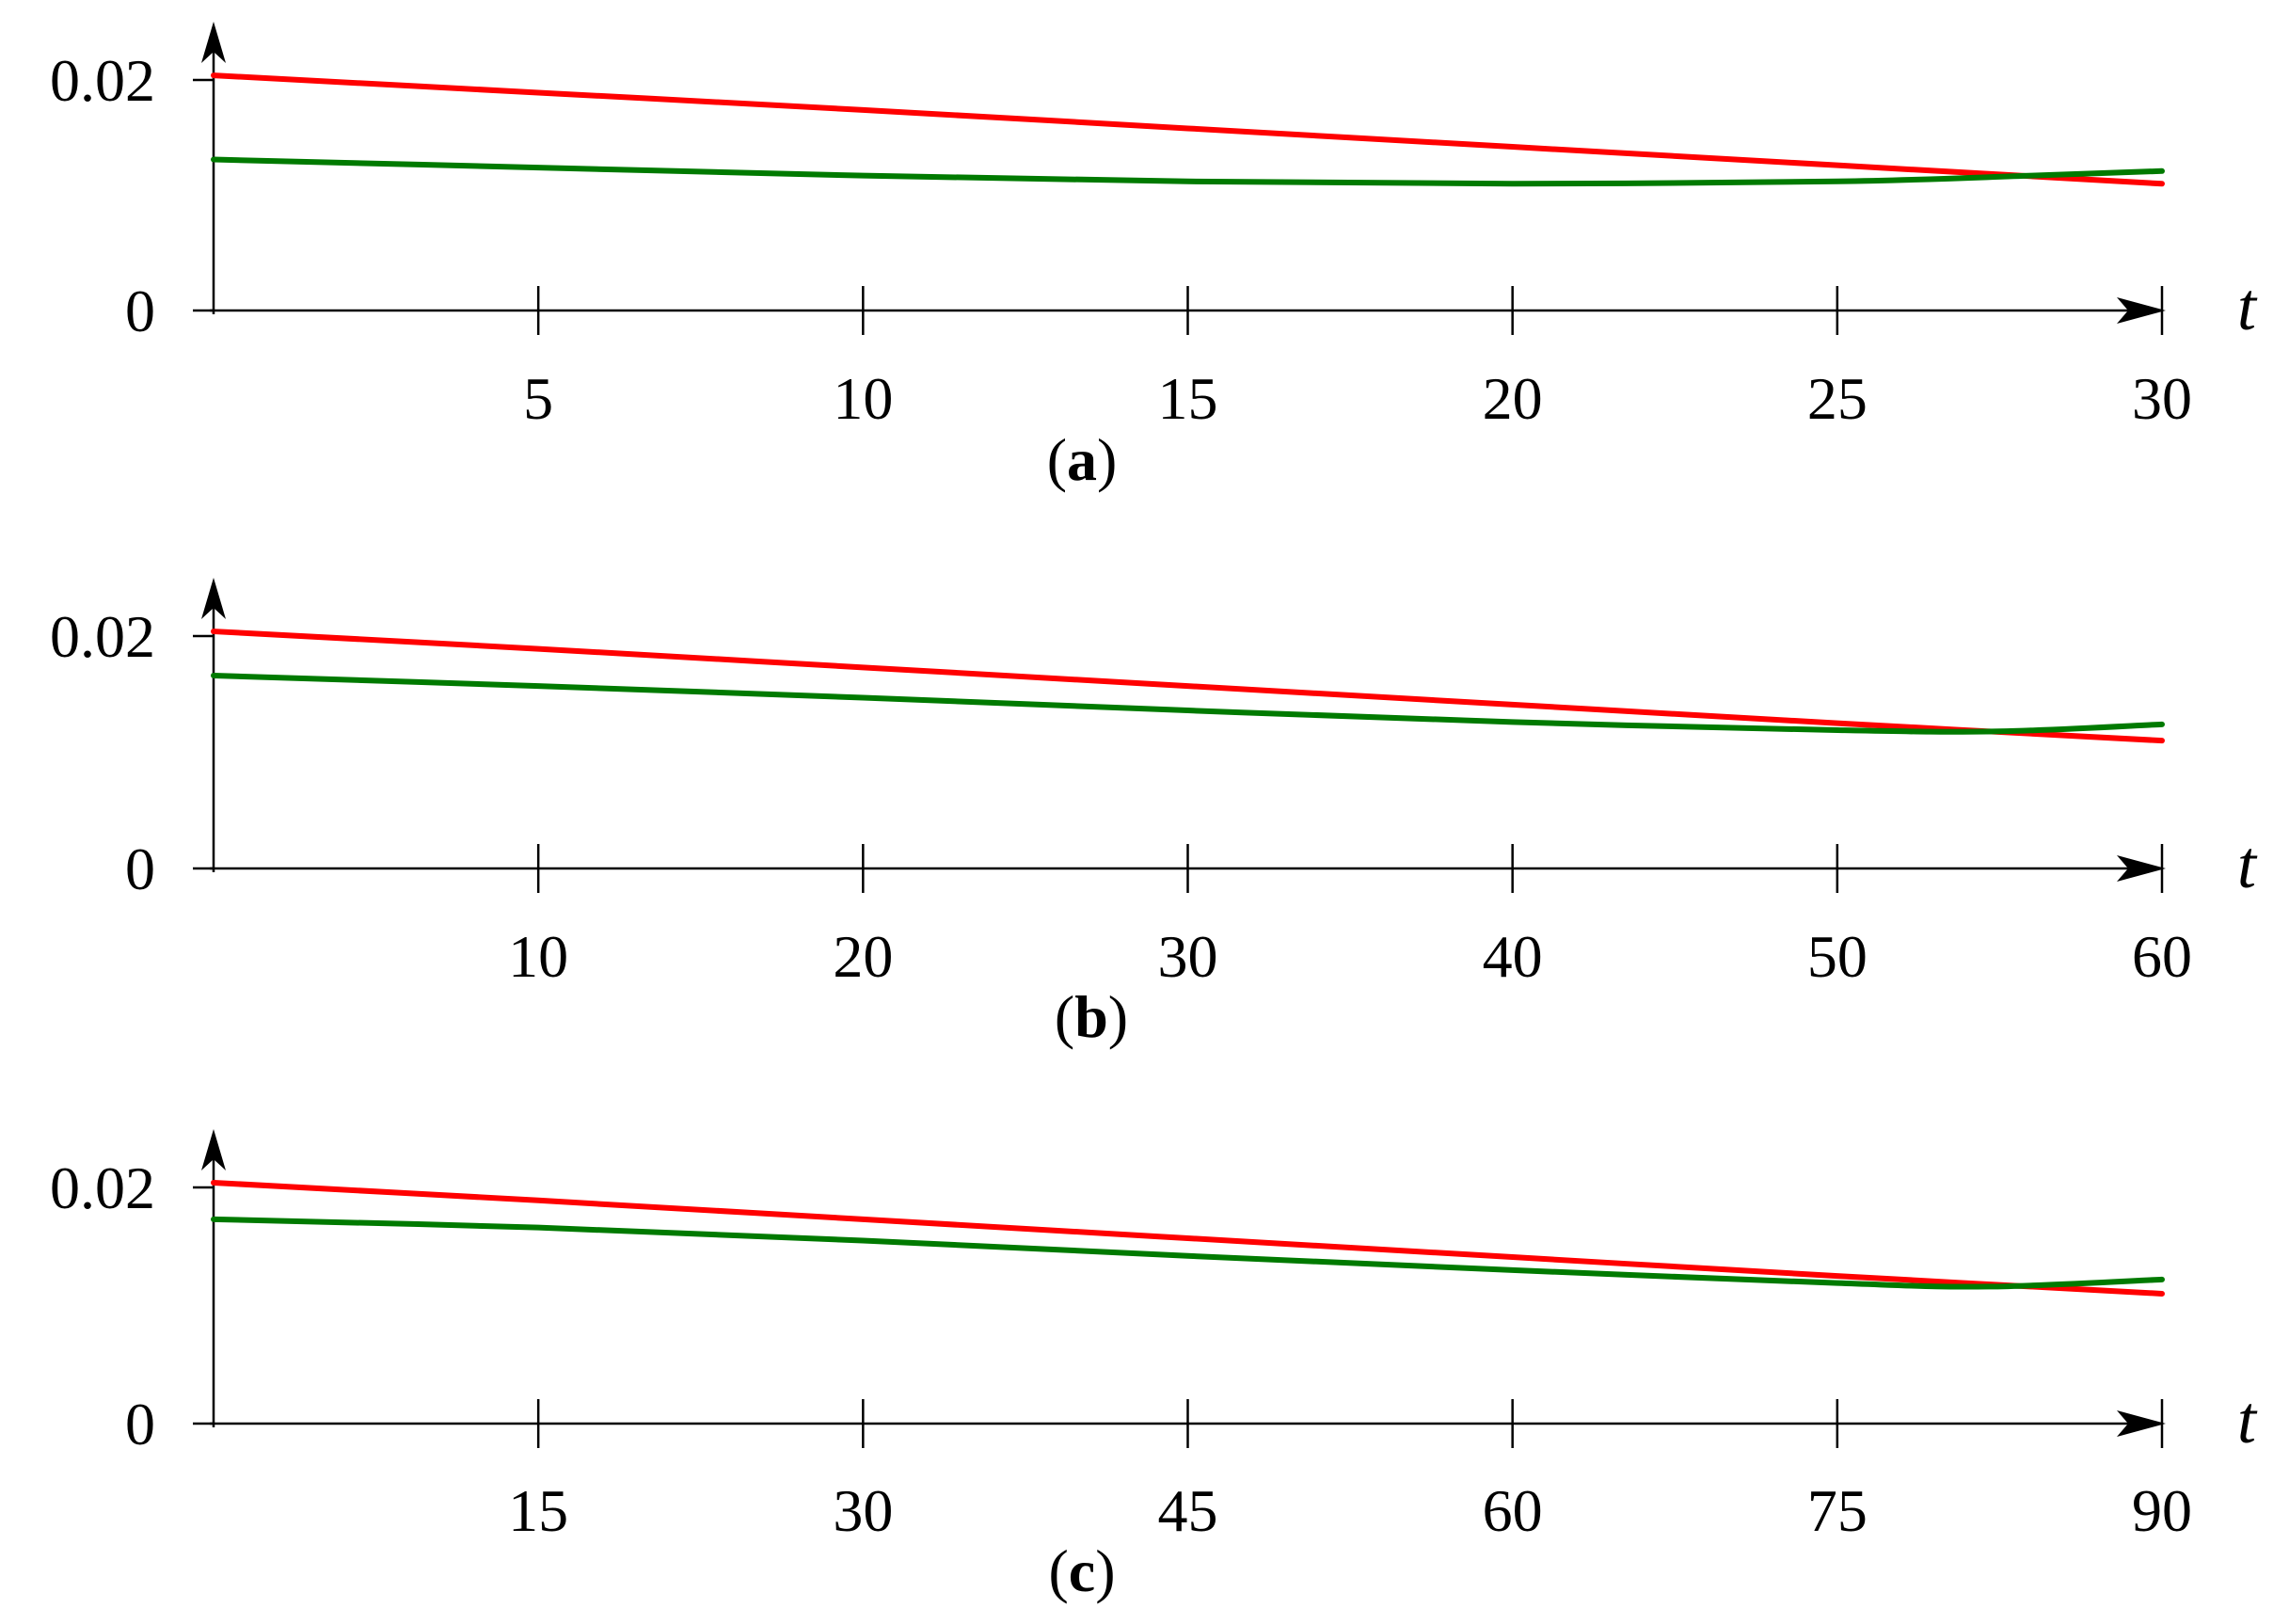  I want to click on x-tick-label: 45, so click(1188, 1510).